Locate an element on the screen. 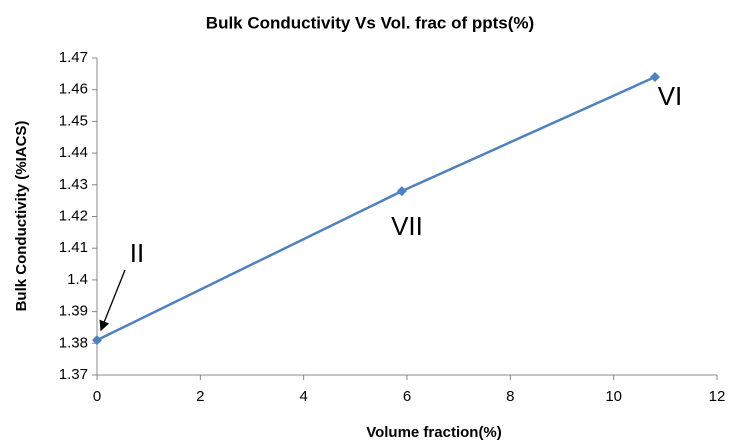 The width and height of the screenshot is (733, 444). x-tick-label: 12 is located at coordinates (717, 396).